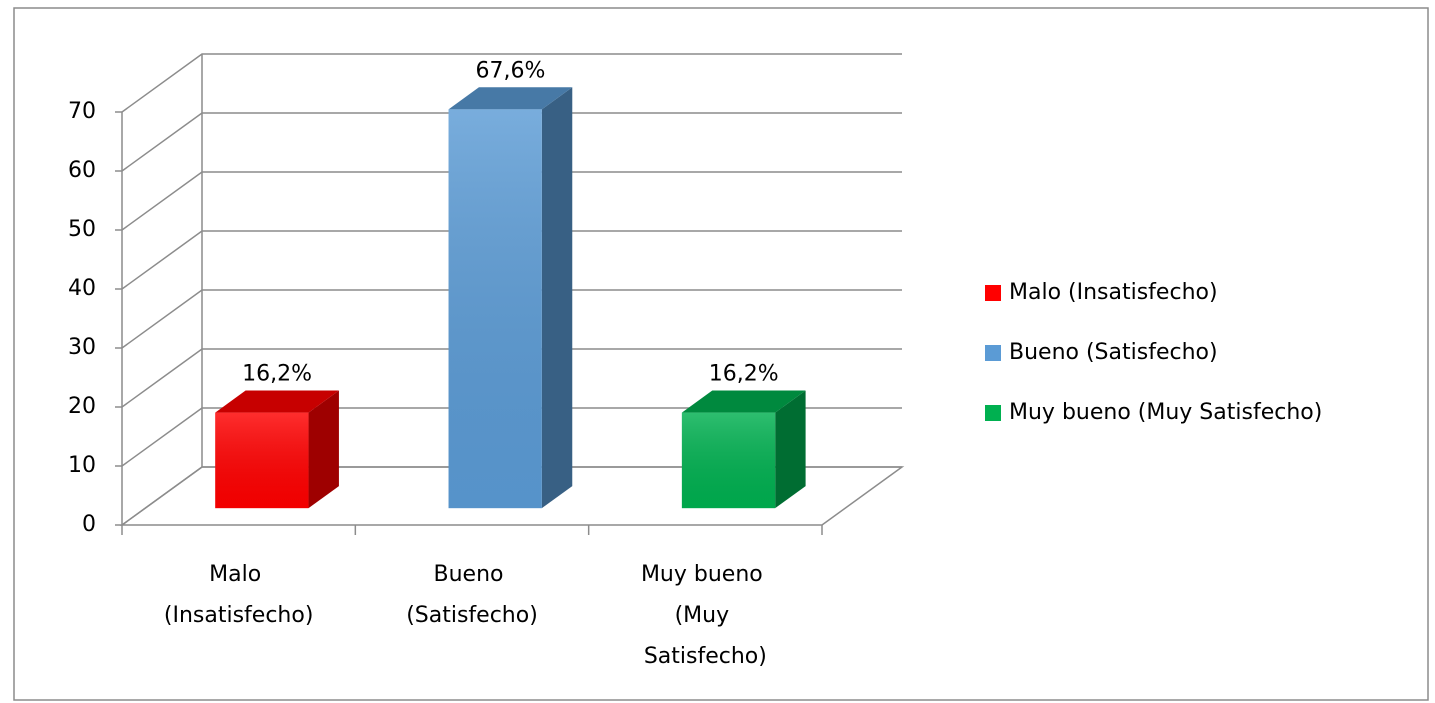 The image size is (1435, 703). Describe the element at coordinates (82, 229) in the screenshot. I see `y-tick-label: 50` at that location.